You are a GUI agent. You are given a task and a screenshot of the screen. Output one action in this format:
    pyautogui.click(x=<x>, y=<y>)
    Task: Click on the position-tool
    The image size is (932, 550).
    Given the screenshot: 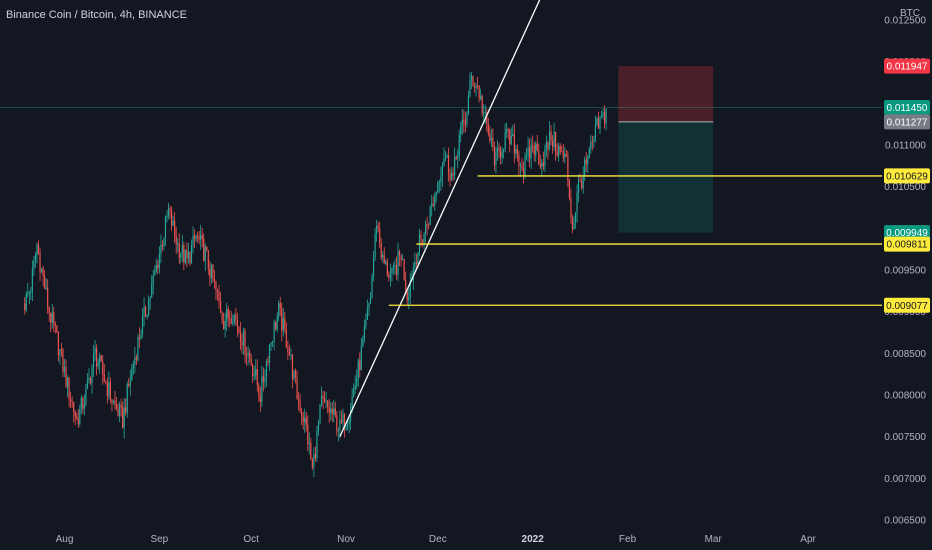 What is the action you would take?
    pyautogui.click(x=666, y=149)
    